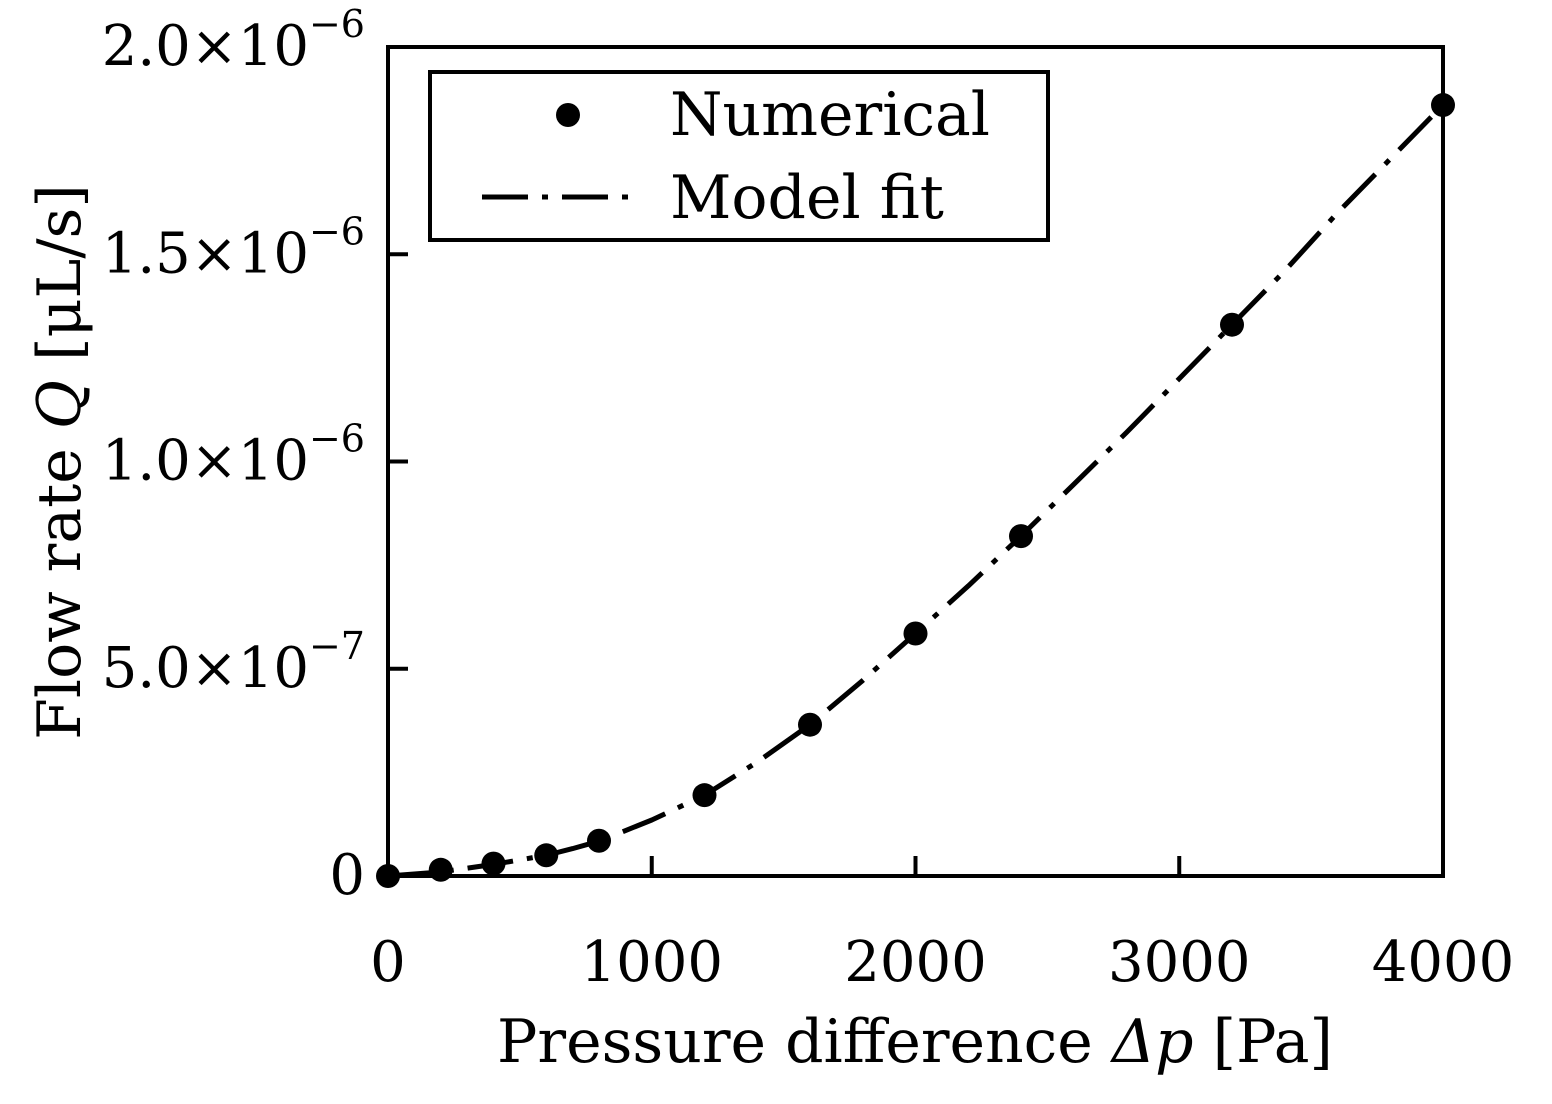 The image size is (1552, 1104). Describe the element at coordinates (1443, 962) in the screenshot. I see `x-tick-label: 4000` at that location.